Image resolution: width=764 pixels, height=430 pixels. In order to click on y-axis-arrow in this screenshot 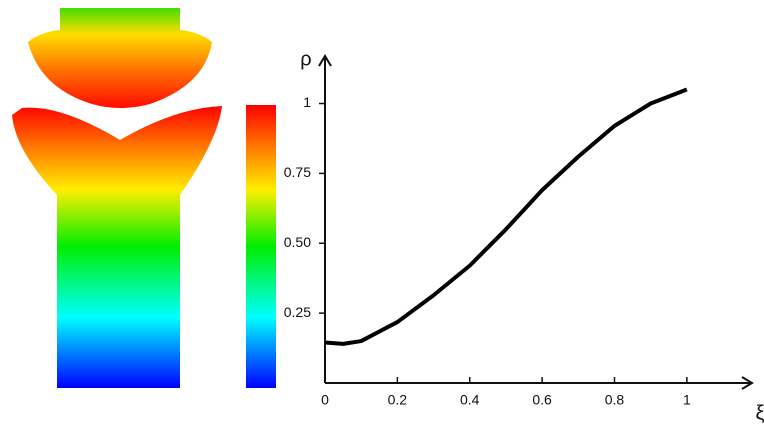, I will do `click(325, 60)`.